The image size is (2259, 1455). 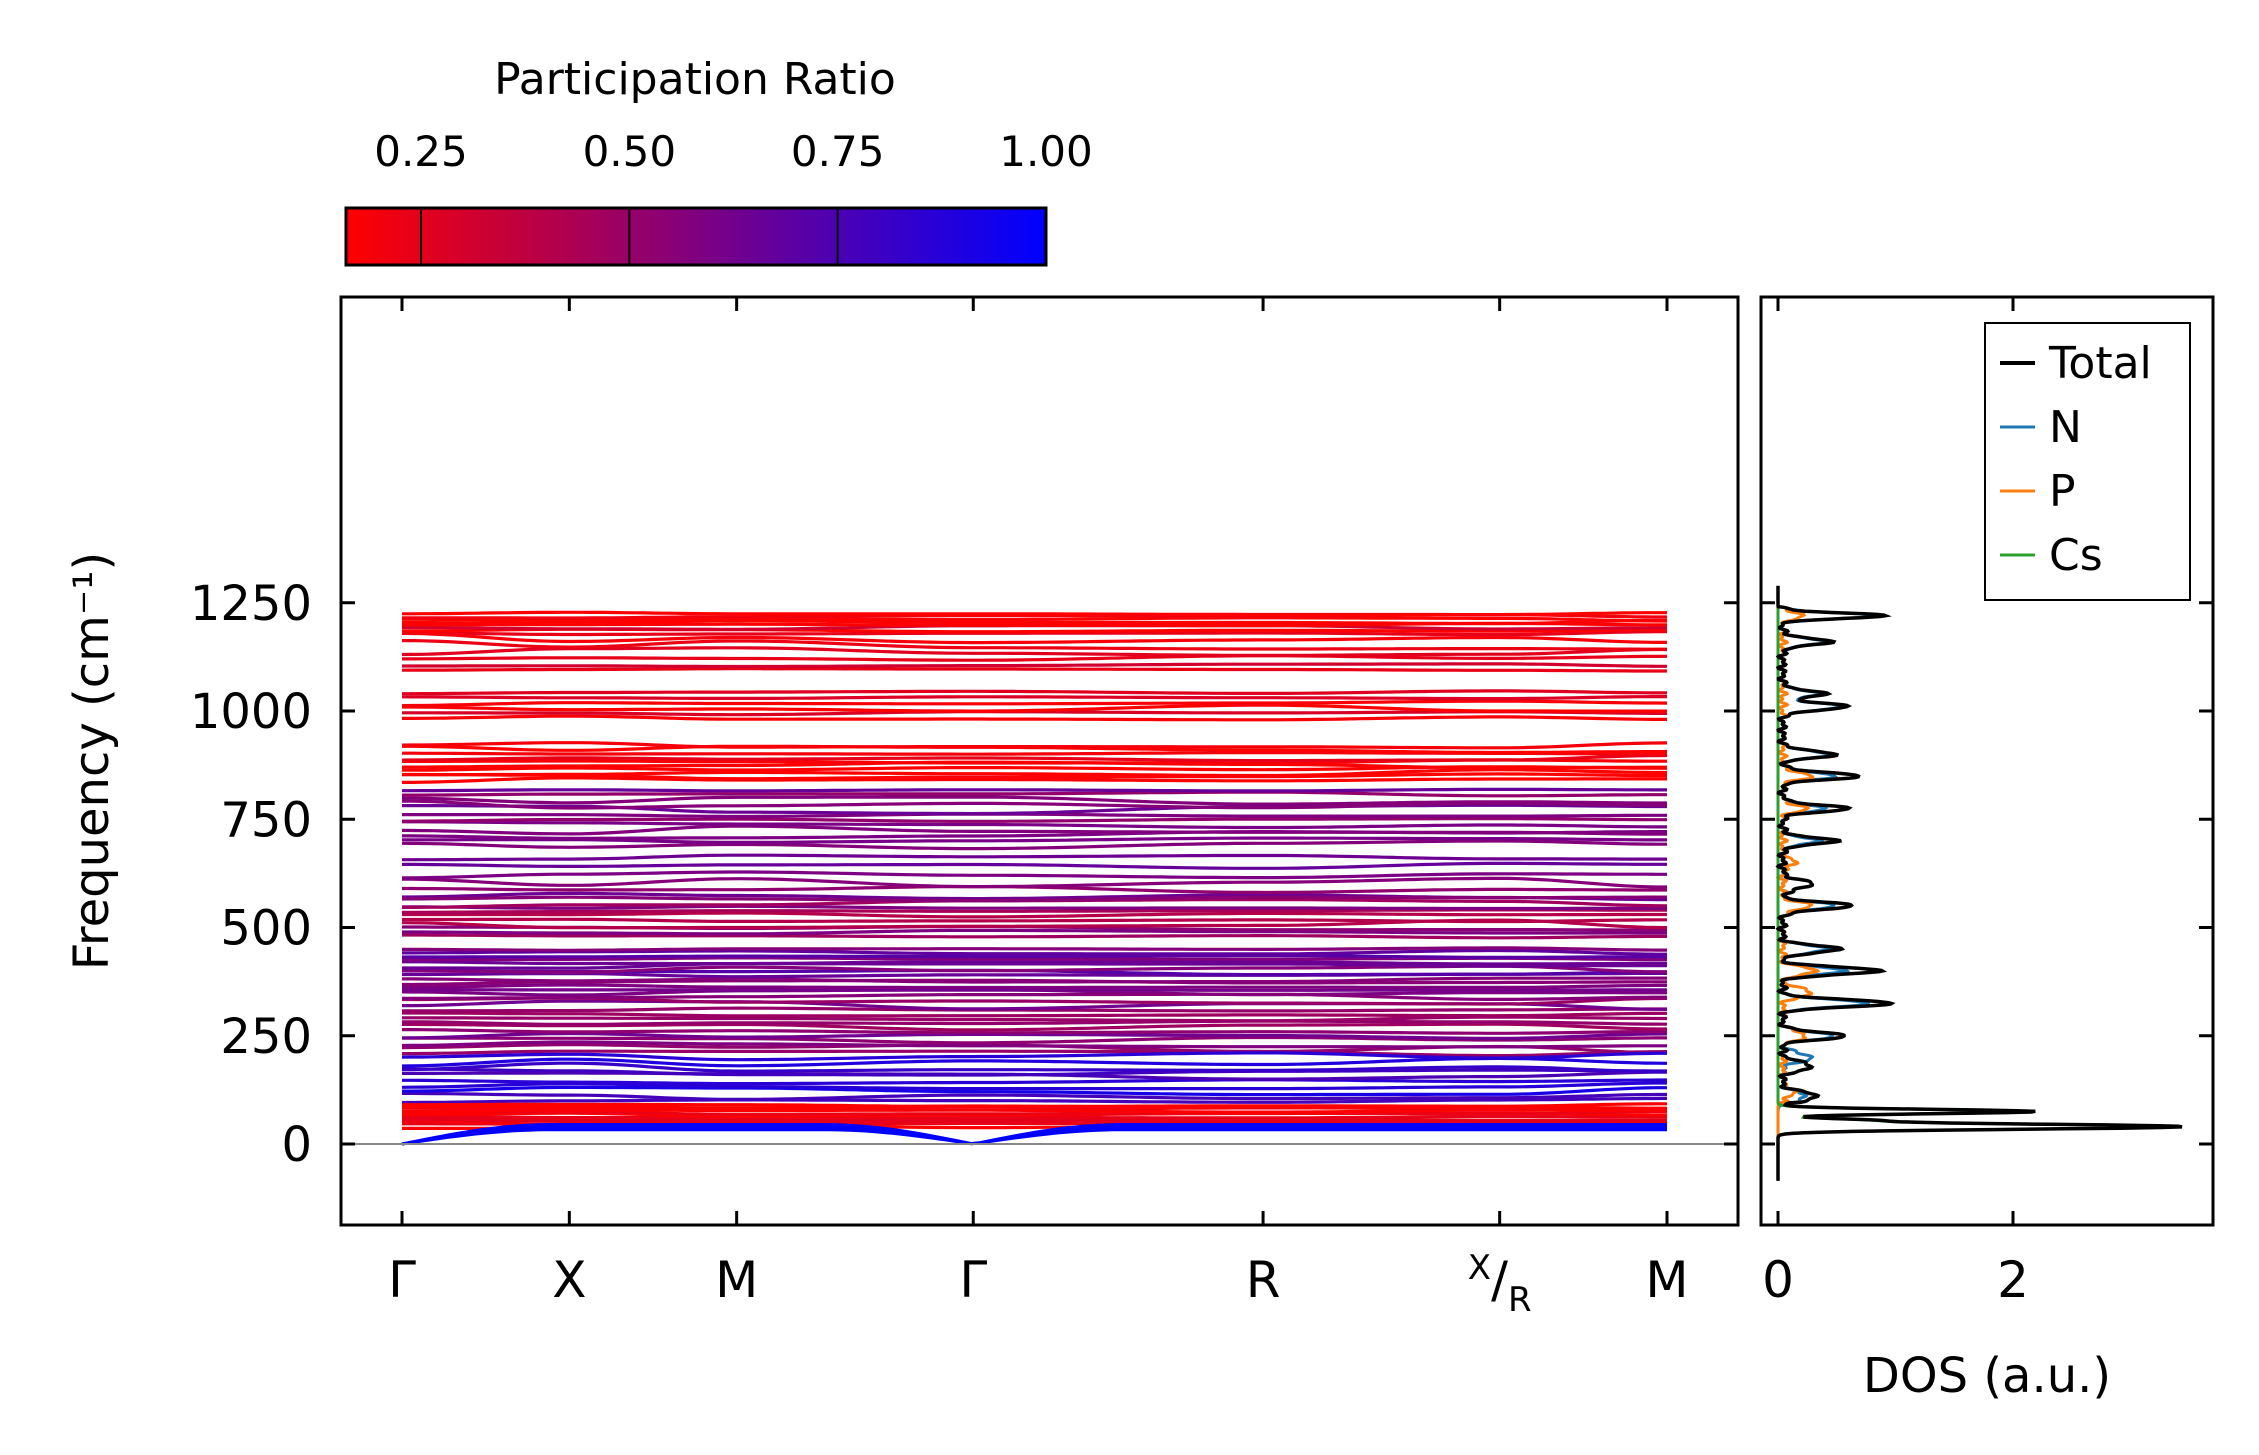 What do you see at coordinates (2062, 491) in the screenshot?
I see `legend-label-p: P` at bounding box center [2062, 491].